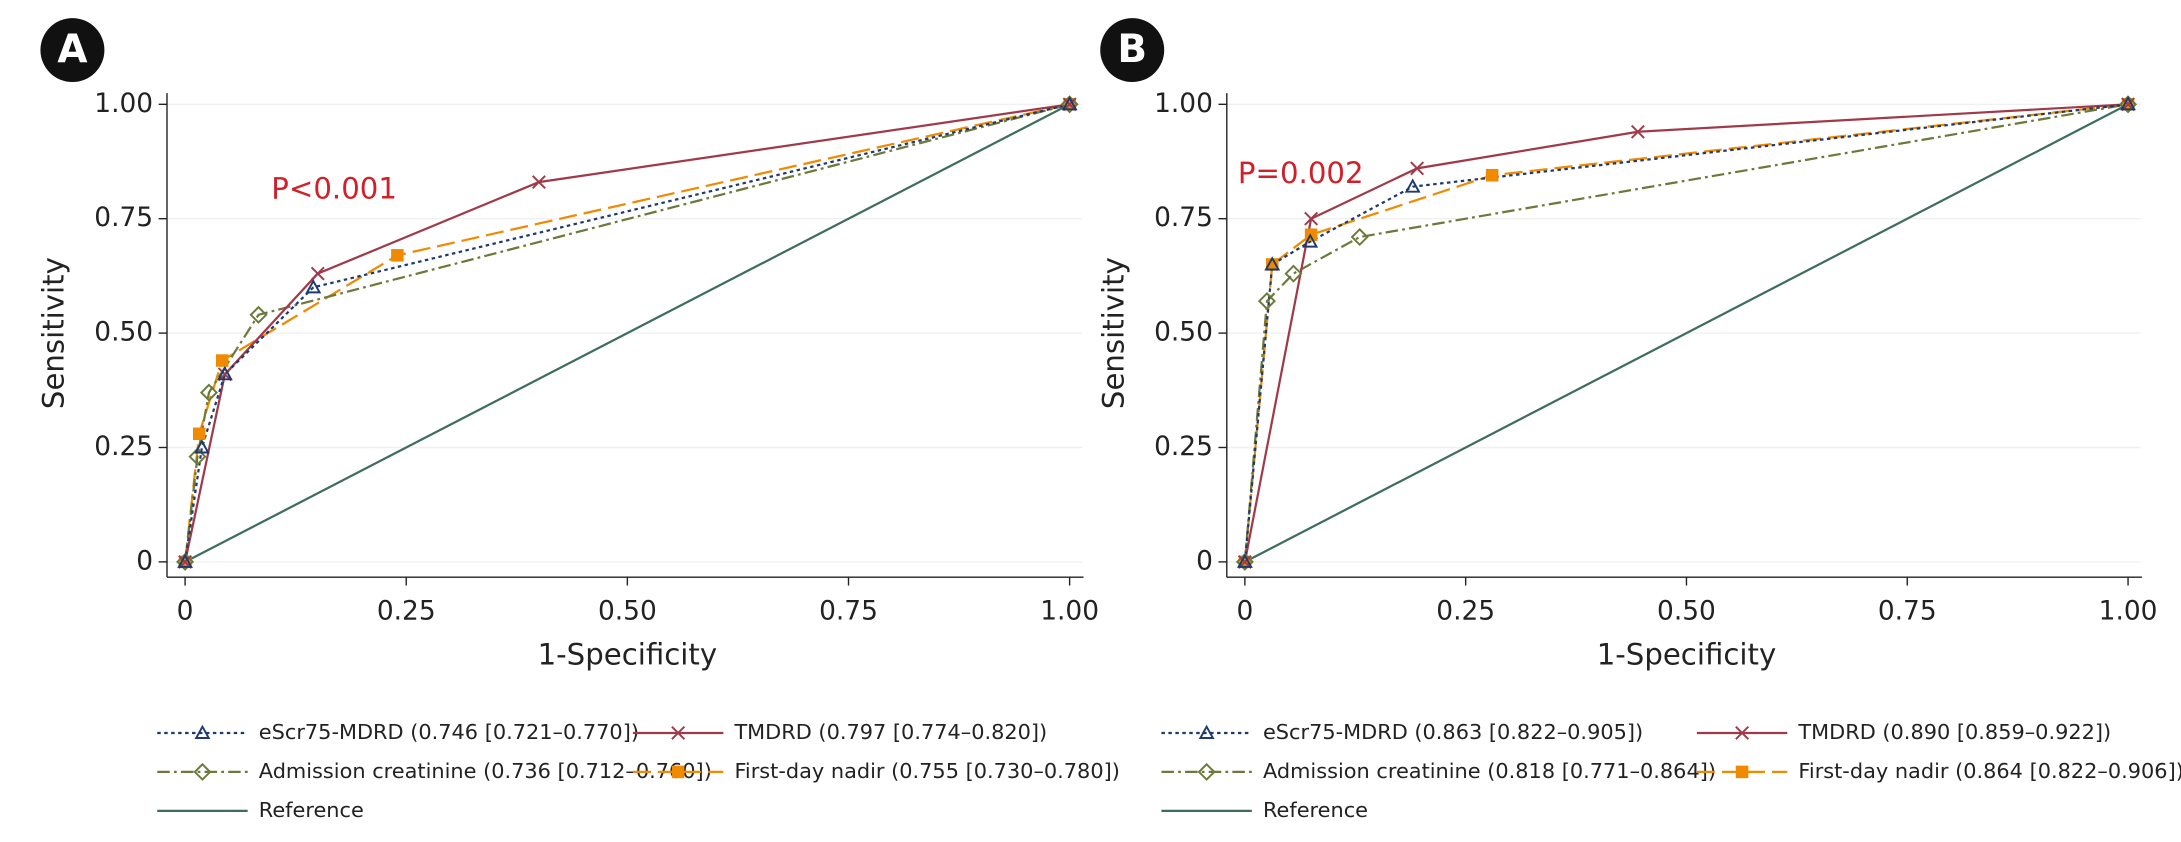  What do you see at coordinates (926, 771) in the screenshot?
I see `legend-label: First-day nadir (0.755 [0.730–0.780])` at bounding box center [926, 771].